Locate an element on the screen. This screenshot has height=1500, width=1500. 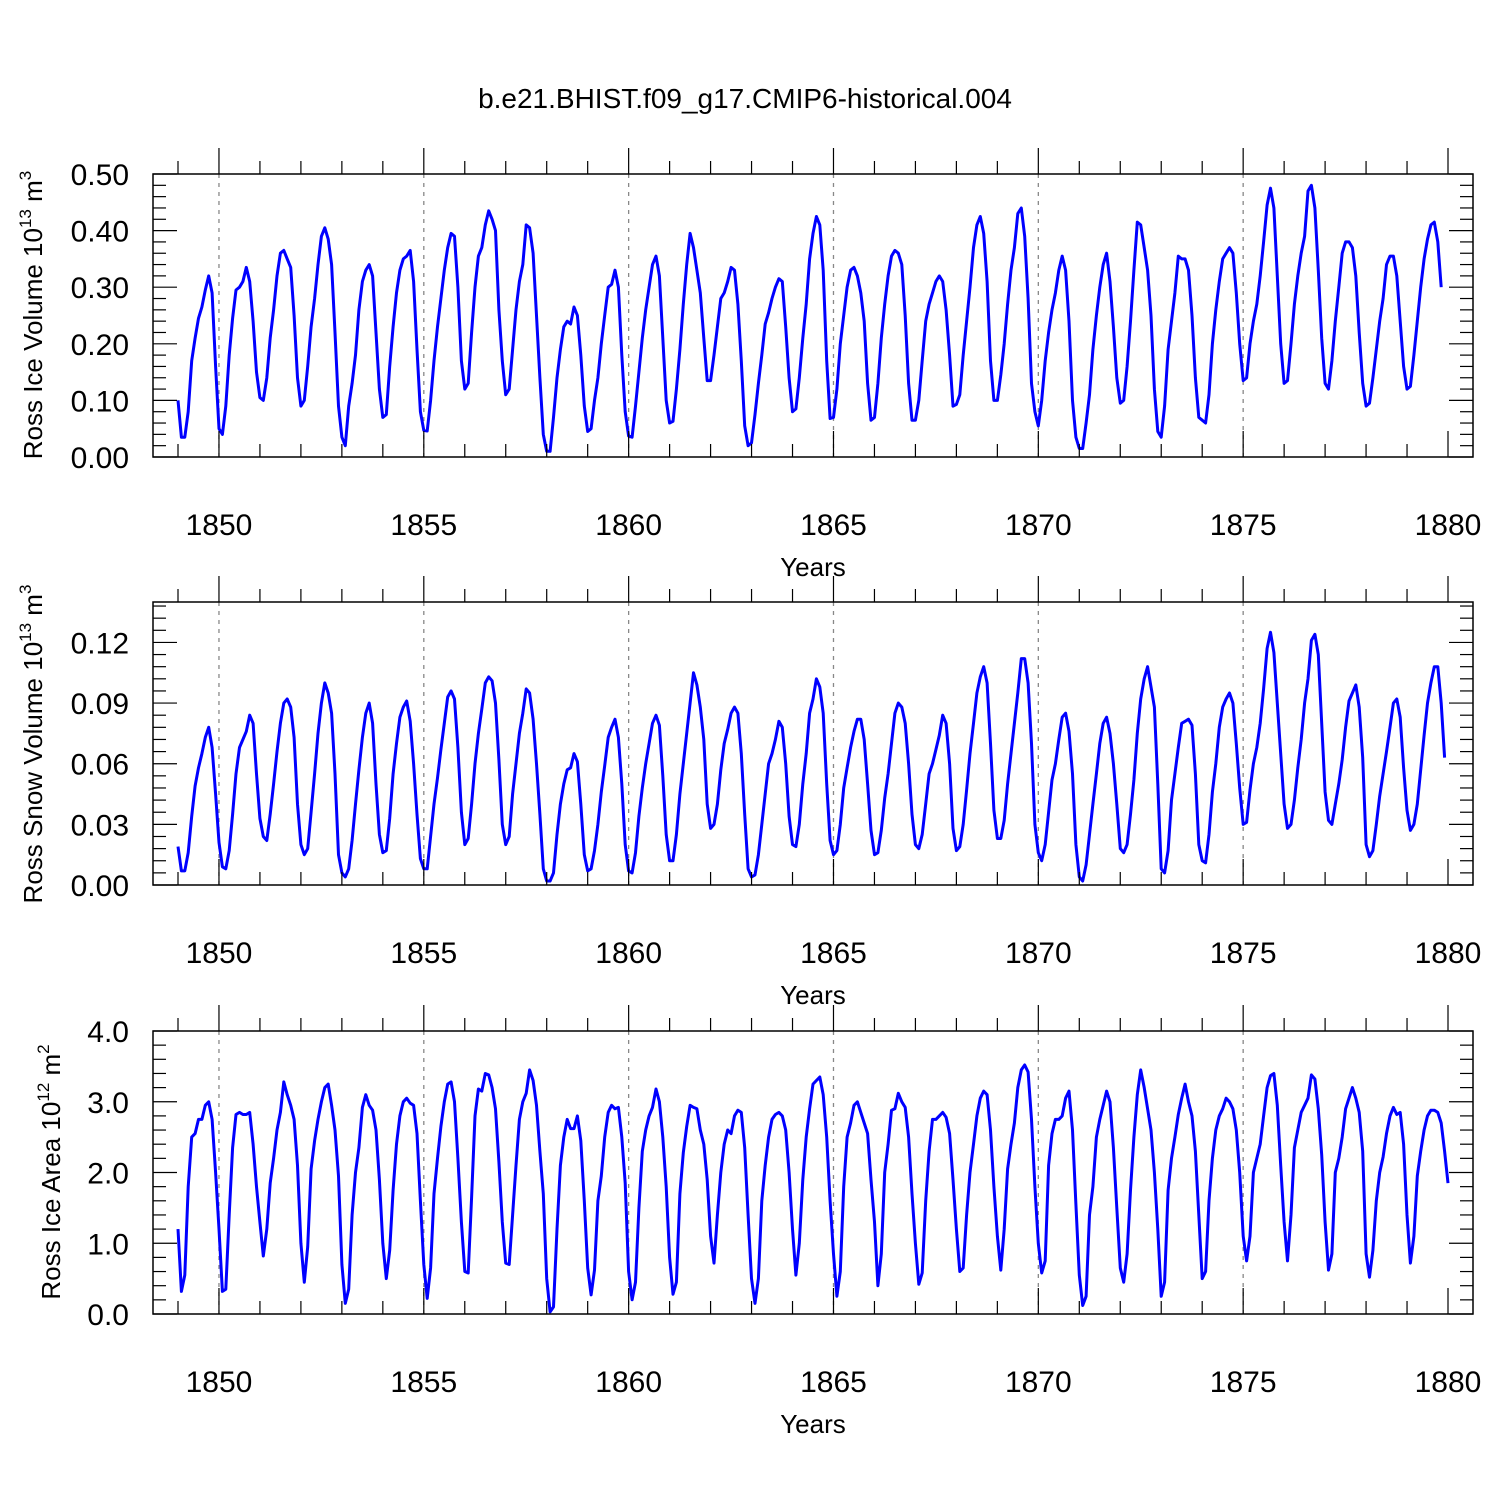
xtick-label-ice-volume-4: 1870 is located at coordinates (1038, 525).